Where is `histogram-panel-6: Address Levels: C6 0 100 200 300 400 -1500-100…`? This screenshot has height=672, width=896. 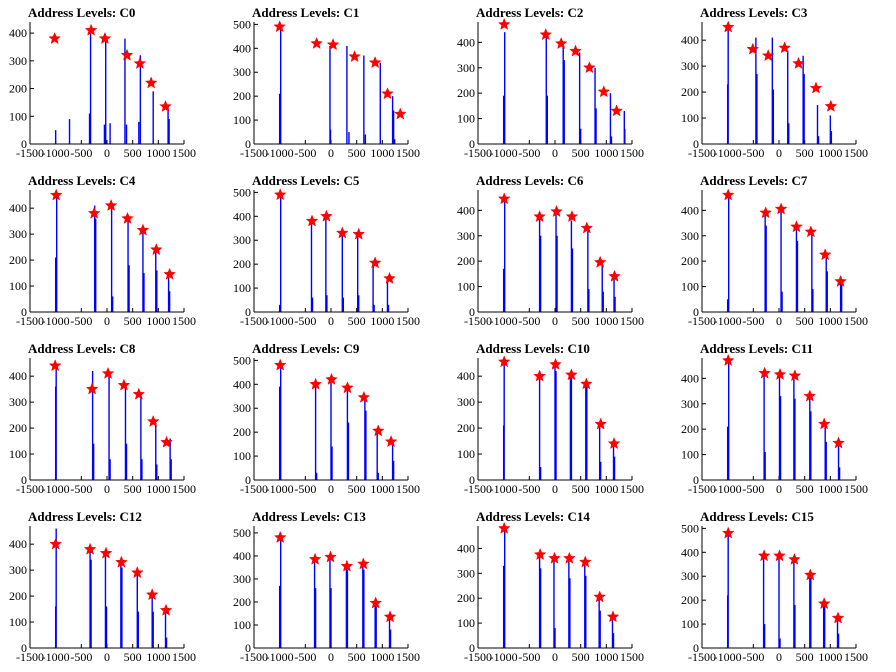
histogram-panel-6: Address Levels: C6 0 100 200 300 400 -1500-100… is located at coordinates (550, 250).